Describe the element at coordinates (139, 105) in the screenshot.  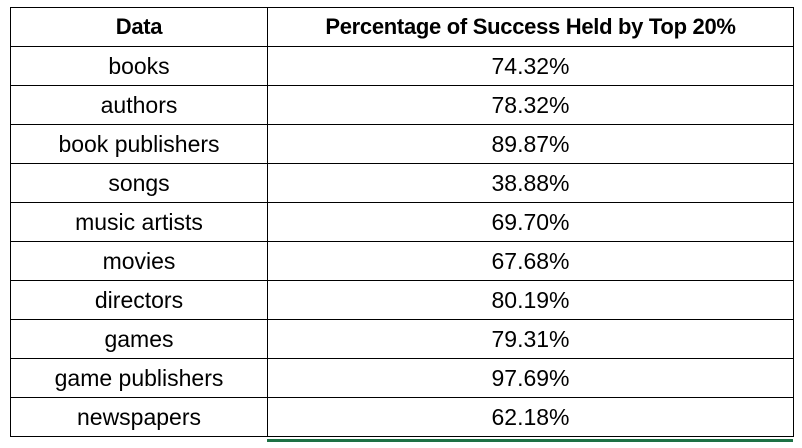
I see `data-cell: authors` at that location.